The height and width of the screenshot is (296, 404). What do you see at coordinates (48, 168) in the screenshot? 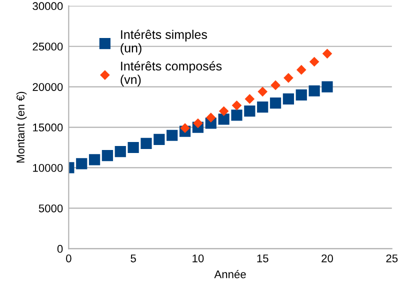
I see `y-tick-label: 10000` at bounding box center [48, 168].